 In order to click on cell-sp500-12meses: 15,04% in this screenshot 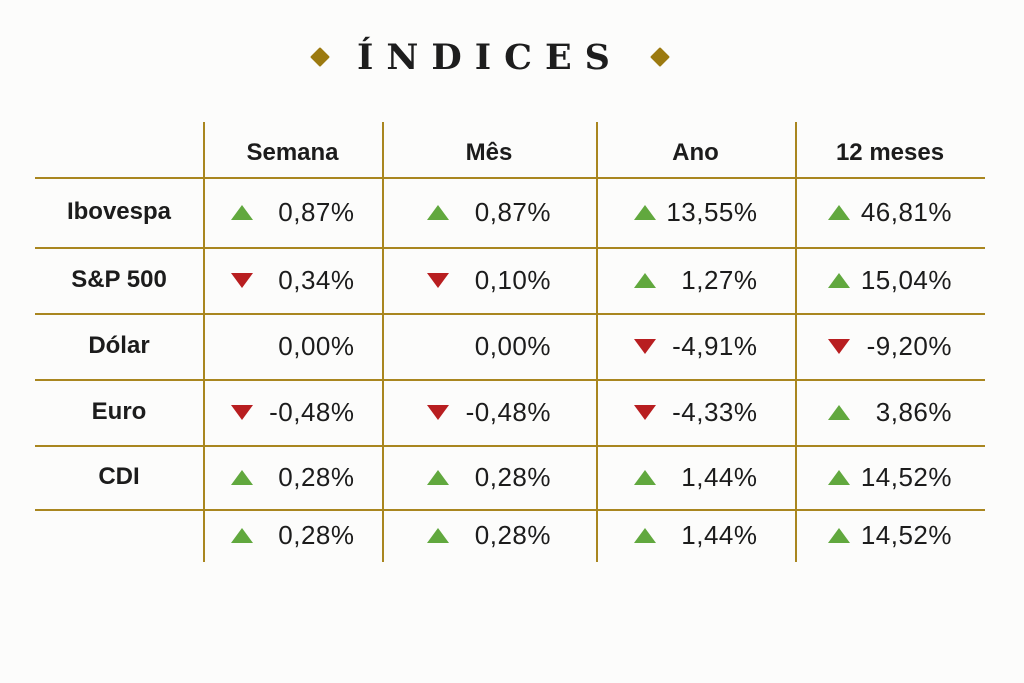, I will do `click(890, 280)`.